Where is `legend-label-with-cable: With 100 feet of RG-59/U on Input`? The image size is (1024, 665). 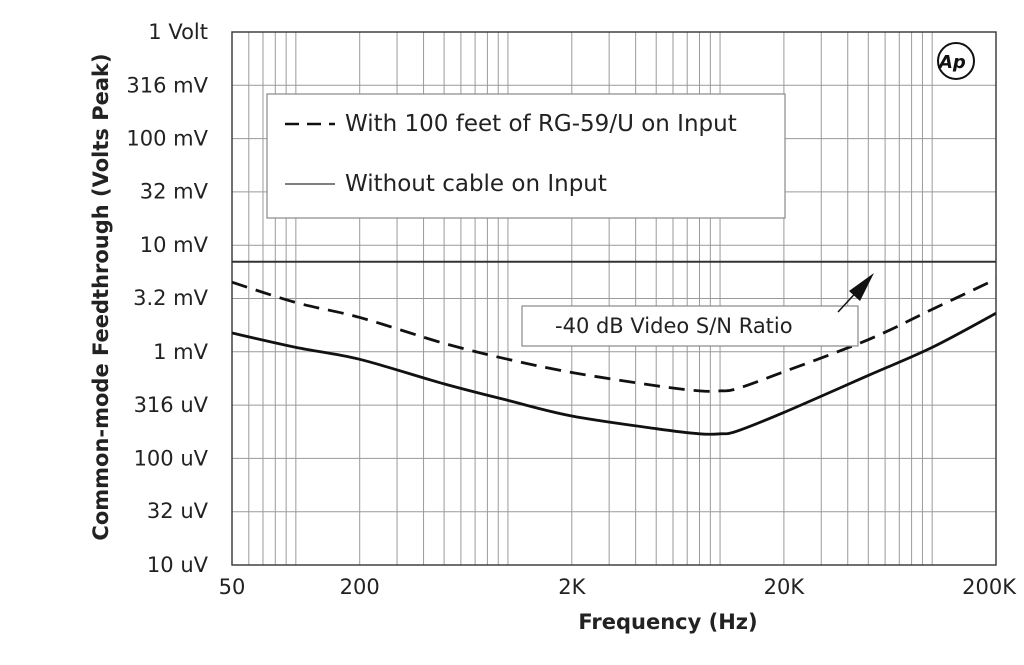 legend-label-with-cable: With 100 feet of RG-59/U on Input is located at coordinates (541, 124).